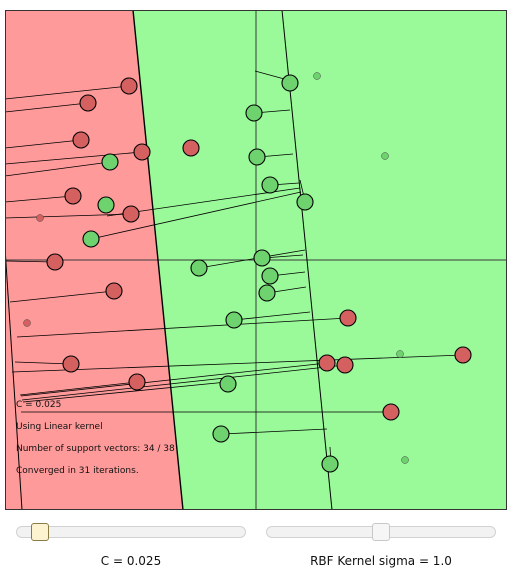 Image resolution: width=519 pixels, height=577 pixels. What do you see at coordinates (381, 561) in the screenshot?
I see `sigma-slider-label: RBF Kernel sigma = 1.0` at bounding box center [381, 561].